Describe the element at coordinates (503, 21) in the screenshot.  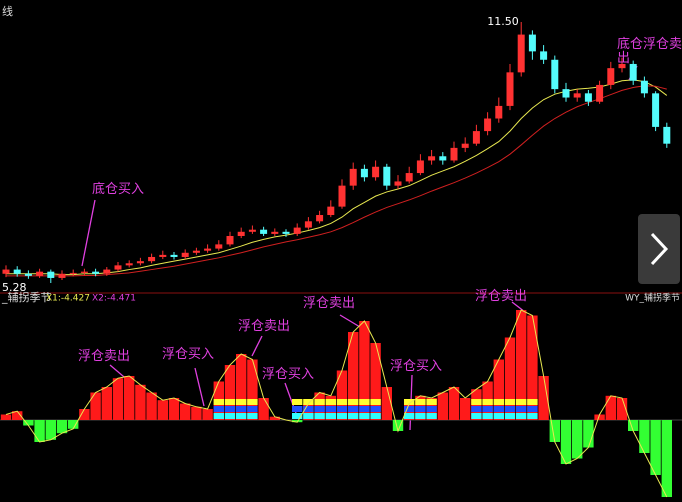
I see `high-label: 11.50` at that location.